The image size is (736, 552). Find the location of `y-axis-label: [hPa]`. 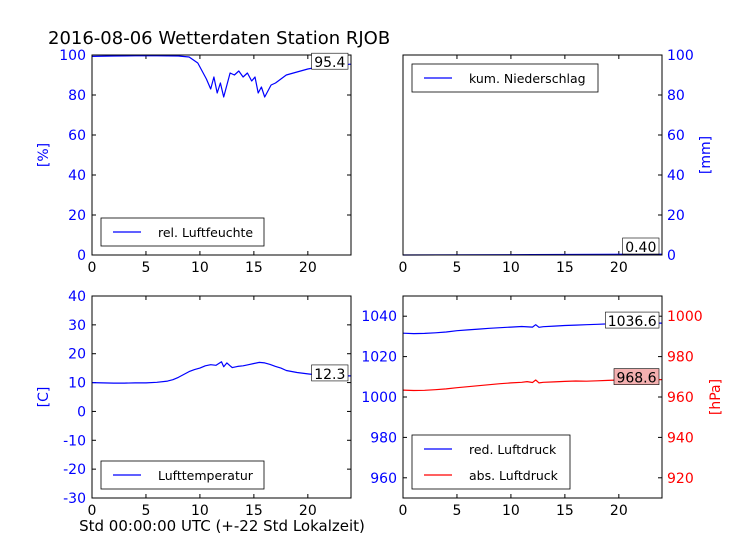

y-axis-label: [hPa] is located at coordinates (716, 397).